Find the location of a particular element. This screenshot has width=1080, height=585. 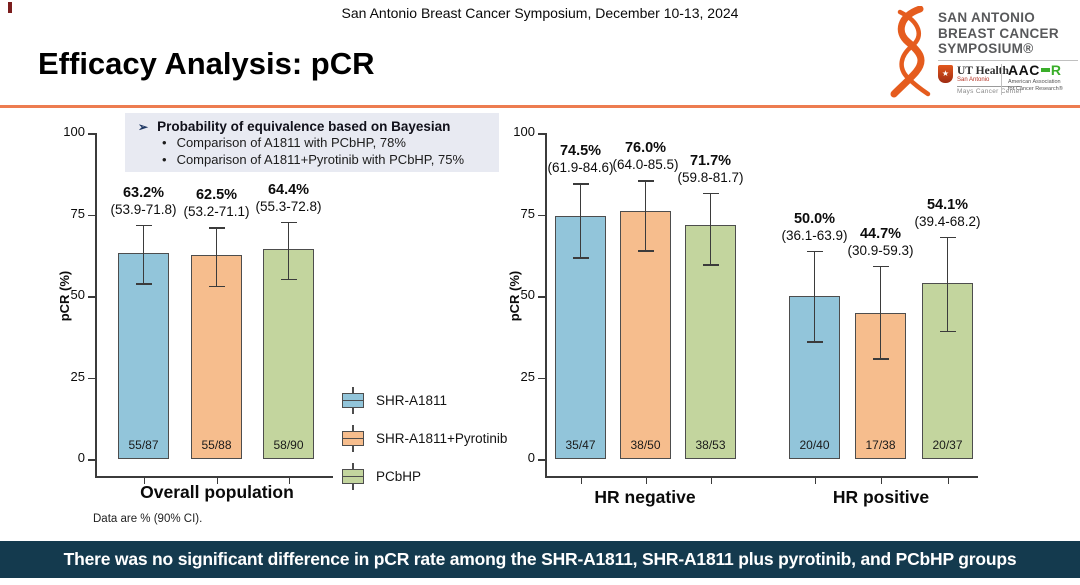

legend: SHR-A1811 SHR-A1811+Pyrotinib PCbHP is located at coordinates (424, 438).